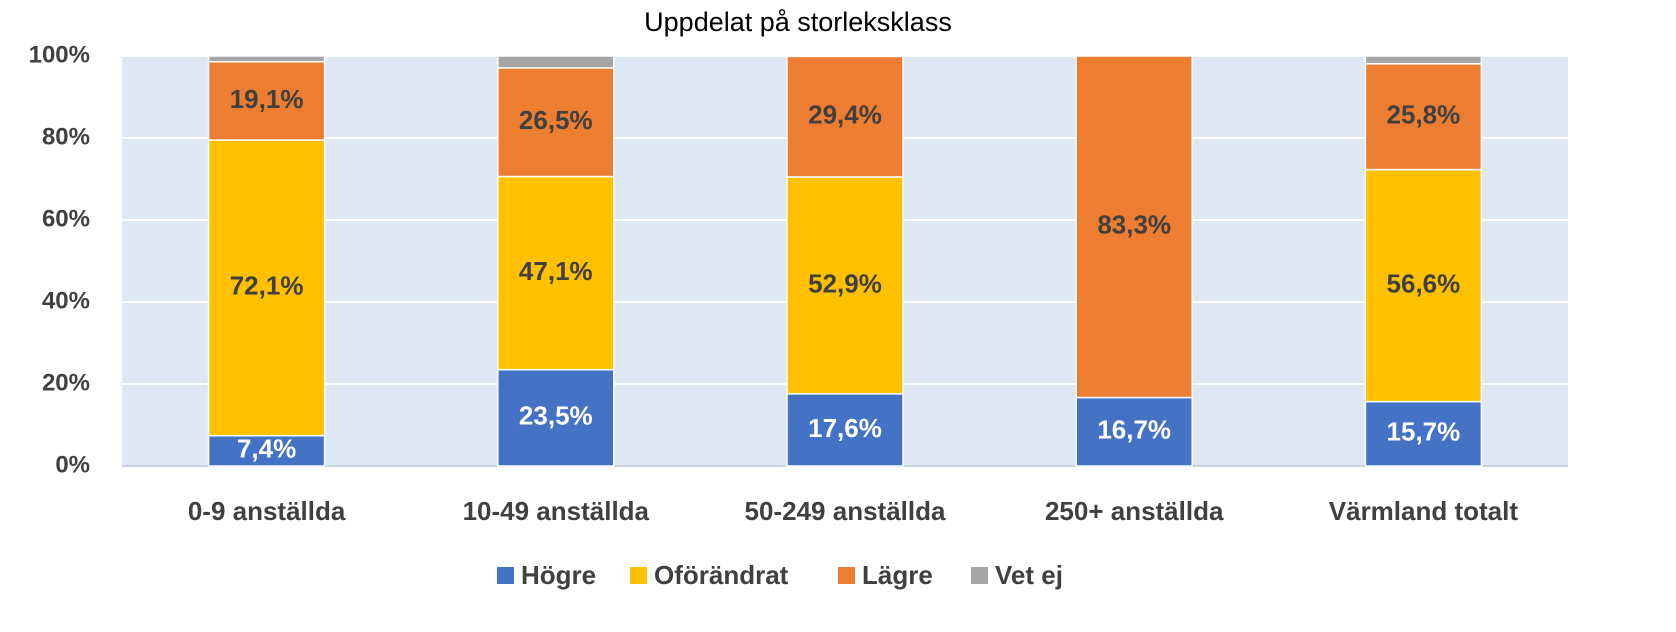 This screenshot has height=632, width=1676. What do you see at coordinates (1424, 283) in the screenshot?
I see `data-label: 56,6%` at bounding box center [1424, 283].